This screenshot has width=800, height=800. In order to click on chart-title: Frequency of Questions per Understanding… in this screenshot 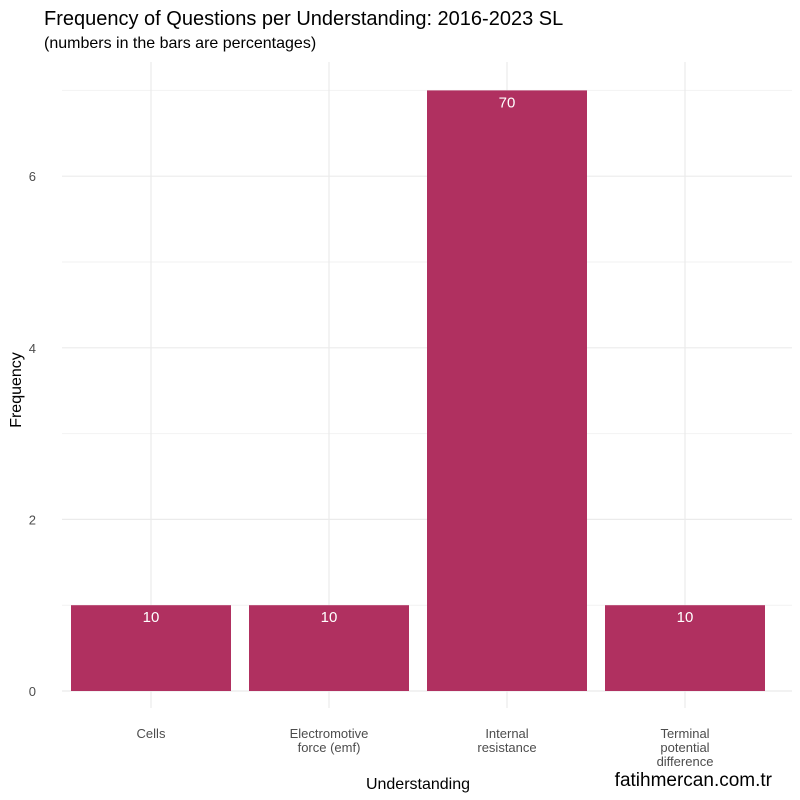, I will do `click(304, 19)`.